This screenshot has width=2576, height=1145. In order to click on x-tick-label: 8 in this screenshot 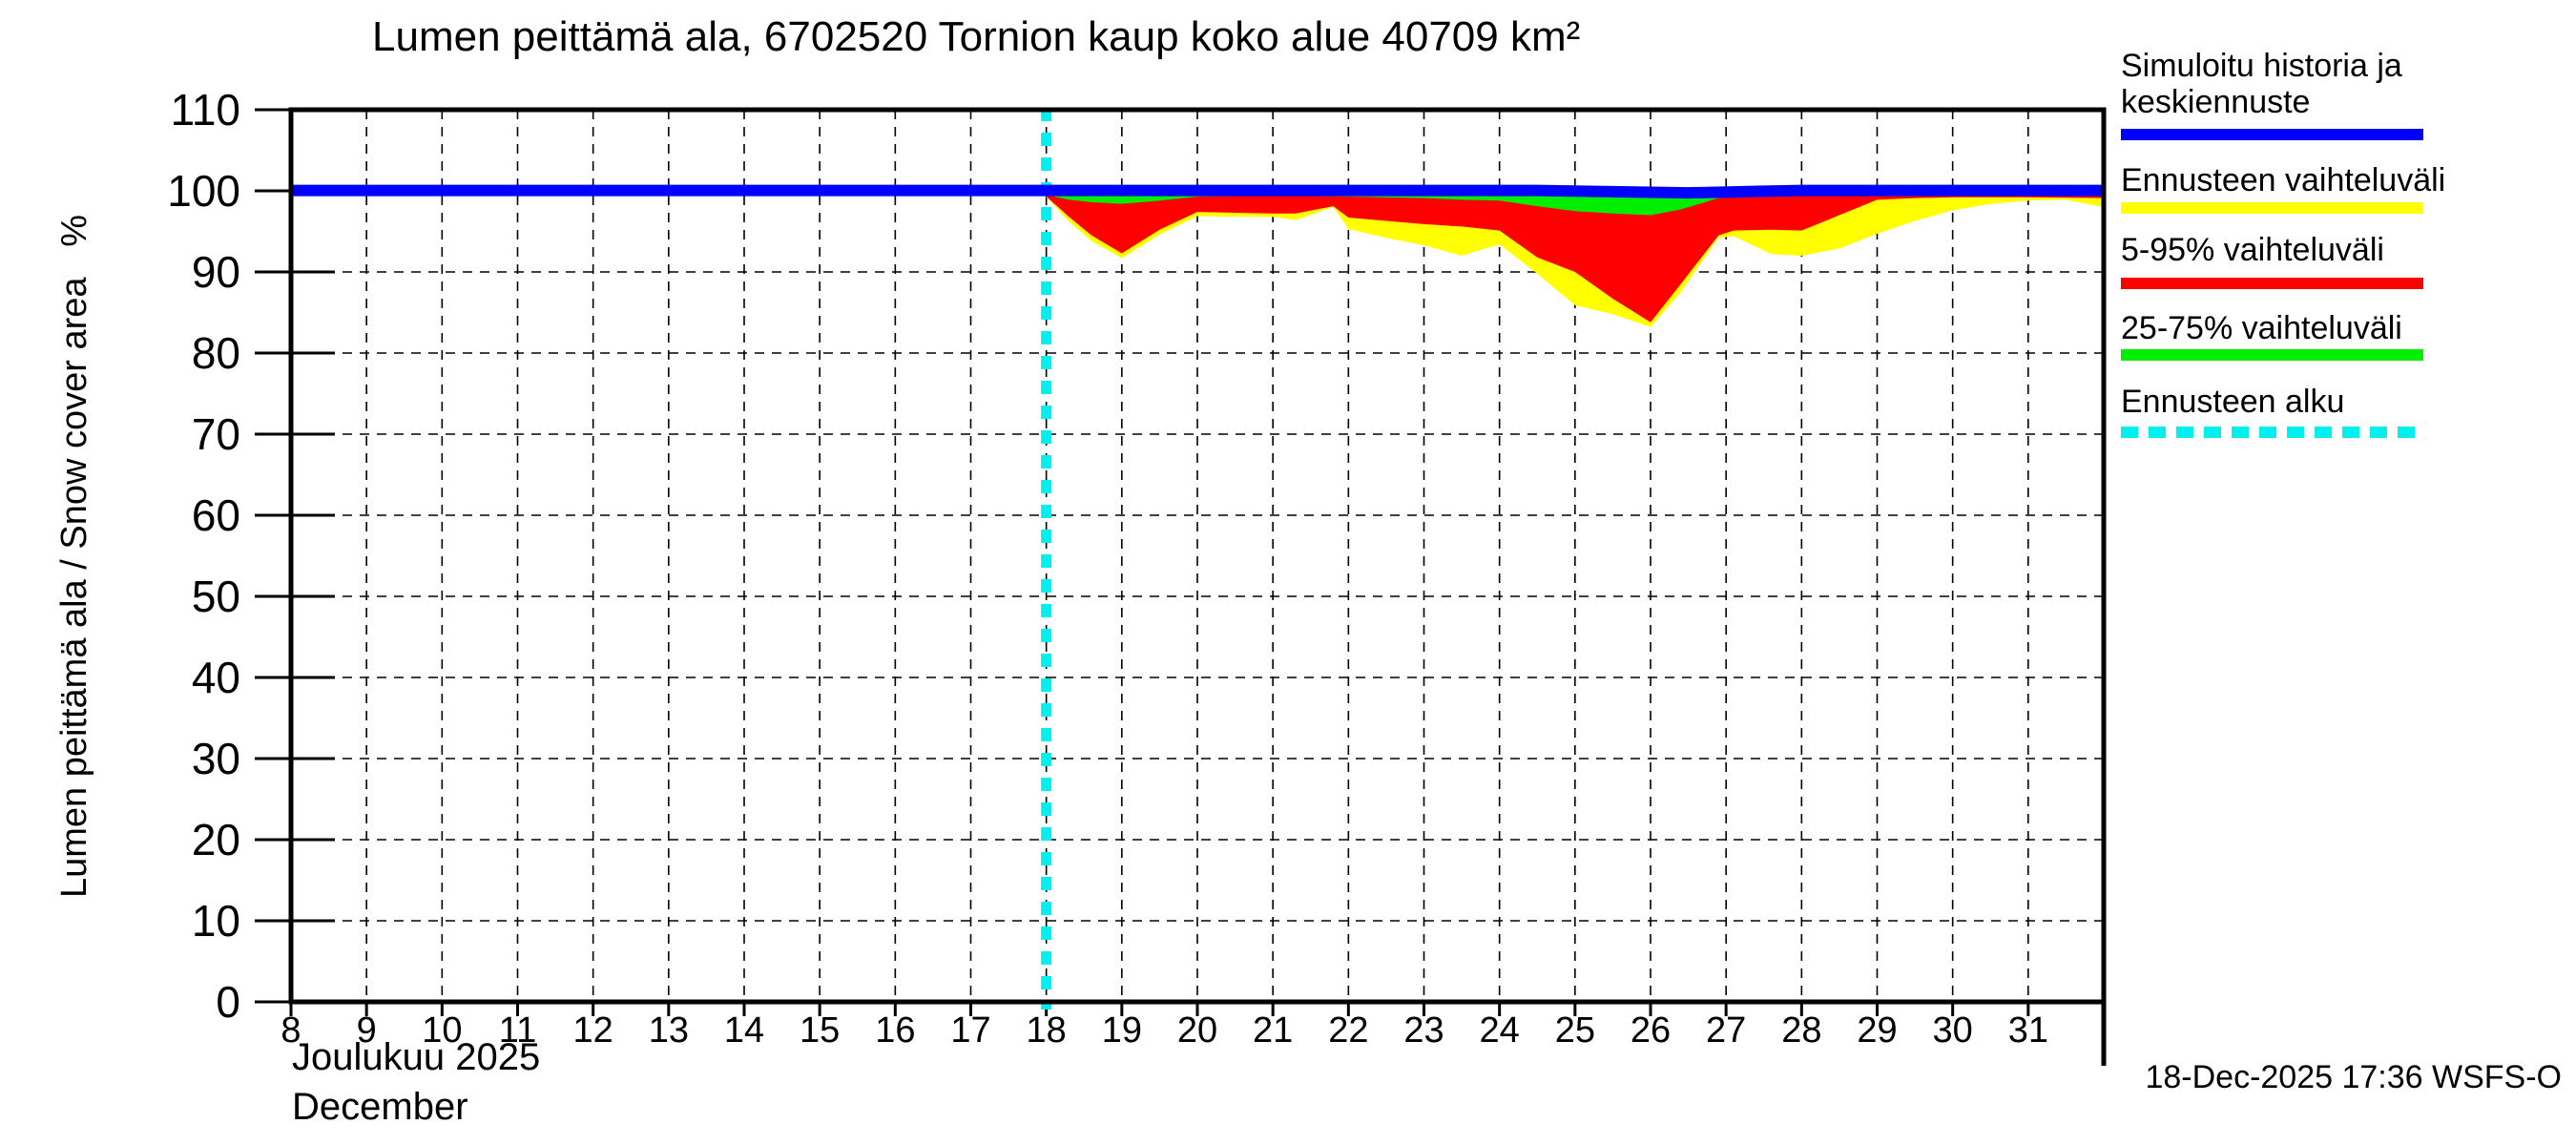, I will do `click(290, 1030)`.